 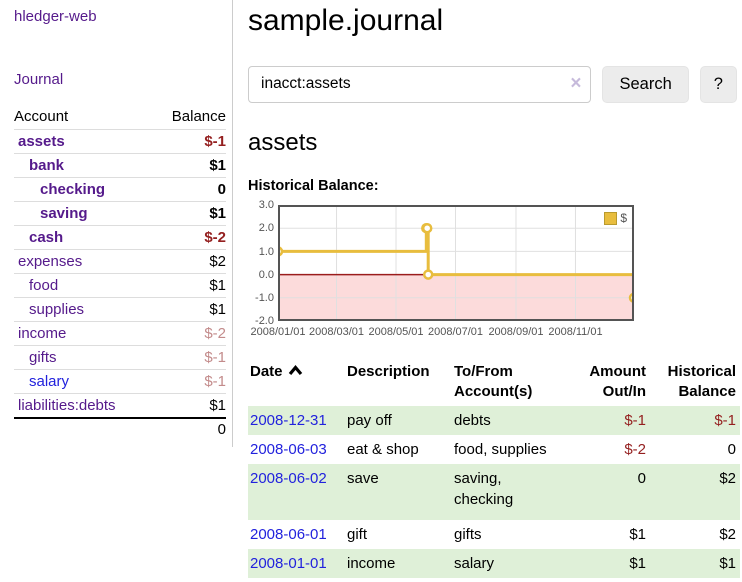 I want to click on transaction-date-link: 2008-12-31, so click(x=288, y=421).